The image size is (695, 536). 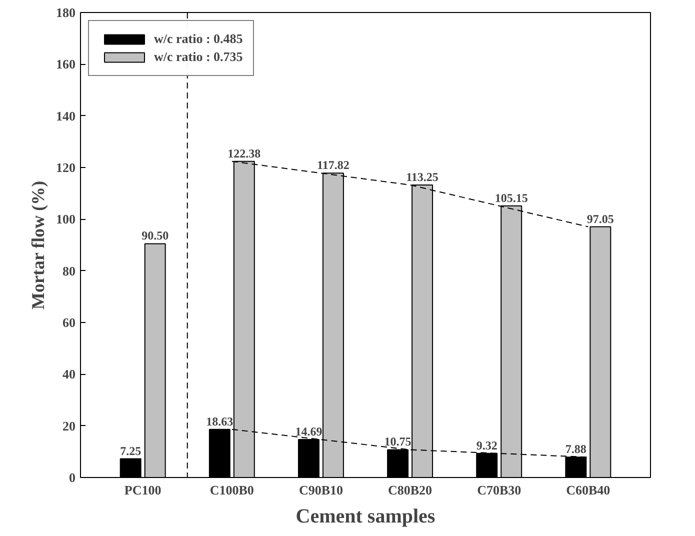 What do you see at coordinates (72, 477) in the screenshot?
I see `y-tick-label: 0` at bounding box center [72, 477].